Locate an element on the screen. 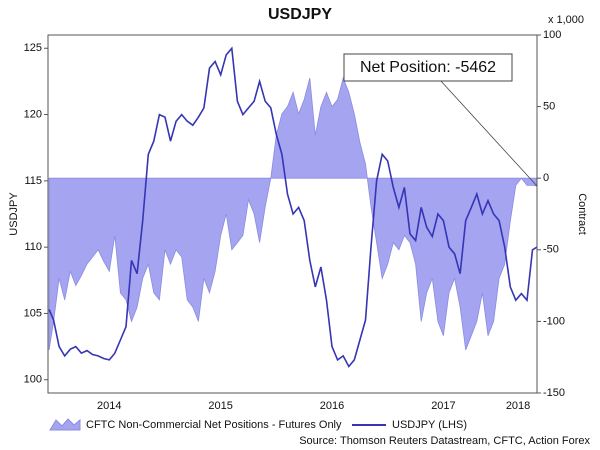  y-tick-label: 115 is located at coordinates (33, 181).